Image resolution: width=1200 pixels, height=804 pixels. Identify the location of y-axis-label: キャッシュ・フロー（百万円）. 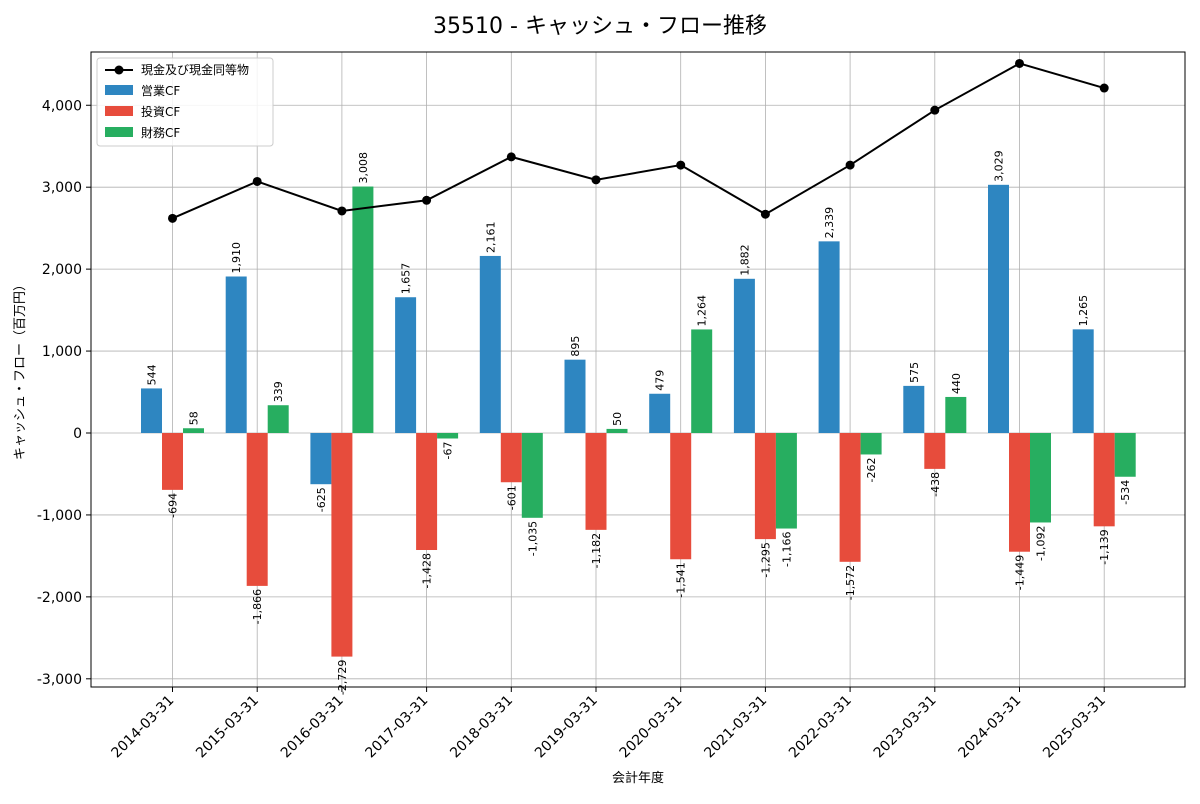
(20, 369).